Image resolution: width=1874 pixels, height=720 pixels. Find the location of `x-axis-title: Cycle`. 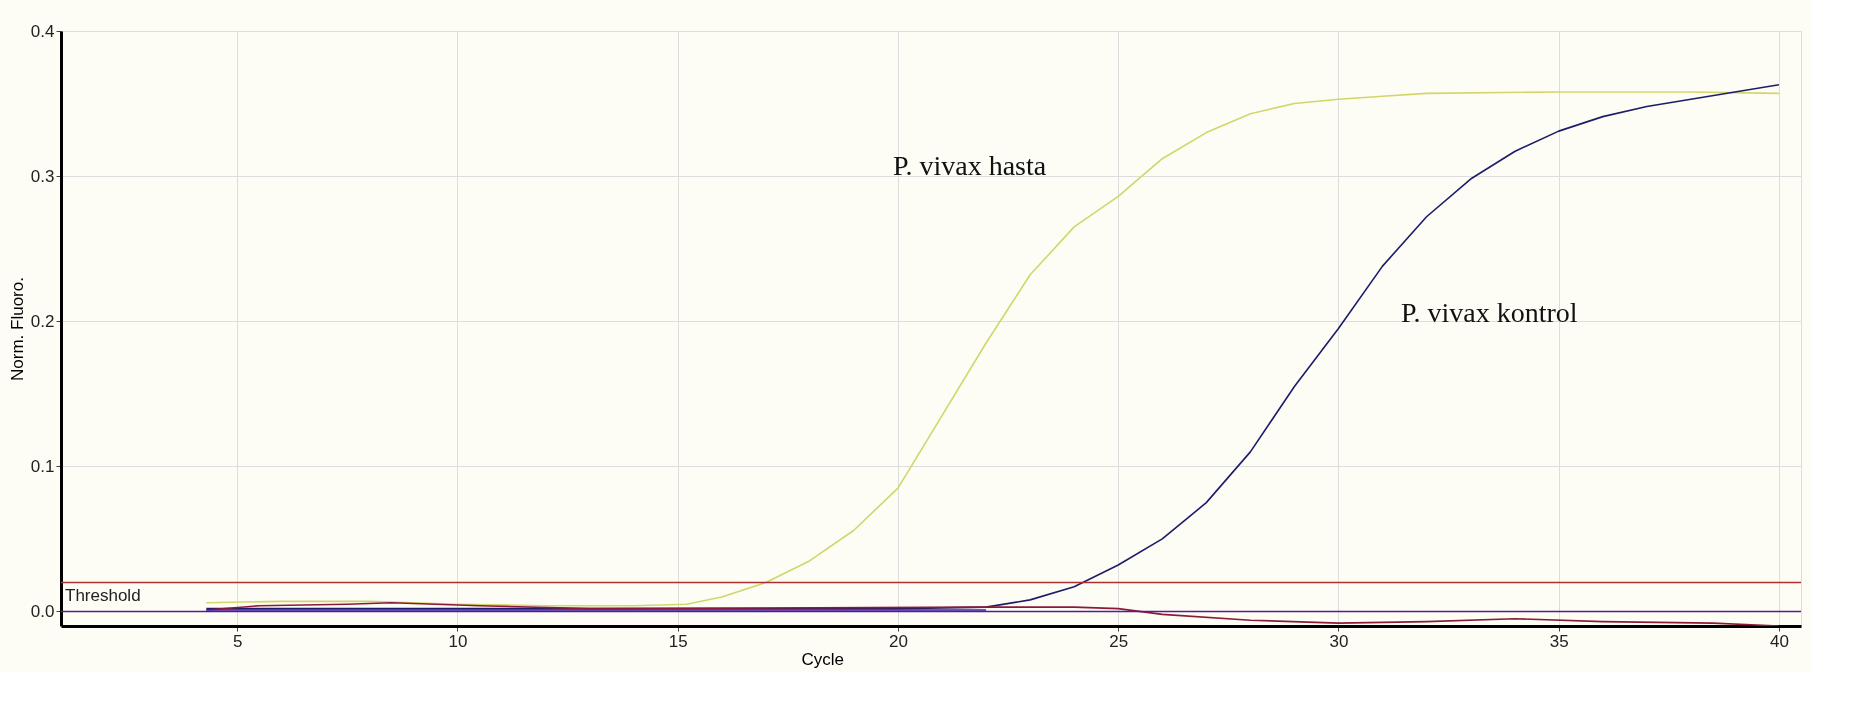

x-axis-title: Cycle is located at coordinates (823, 659).